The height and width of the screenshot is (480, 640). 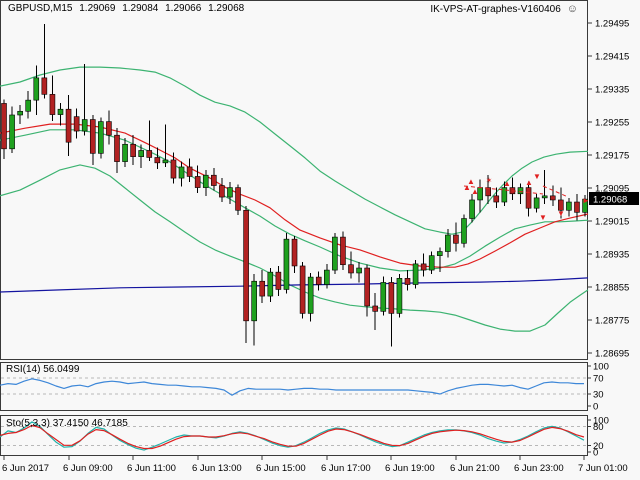 What do you see at coordinates (612, 354) in the screenshot?
I see `price-axis-label: 1.28695` at bounding box center [612, 354].